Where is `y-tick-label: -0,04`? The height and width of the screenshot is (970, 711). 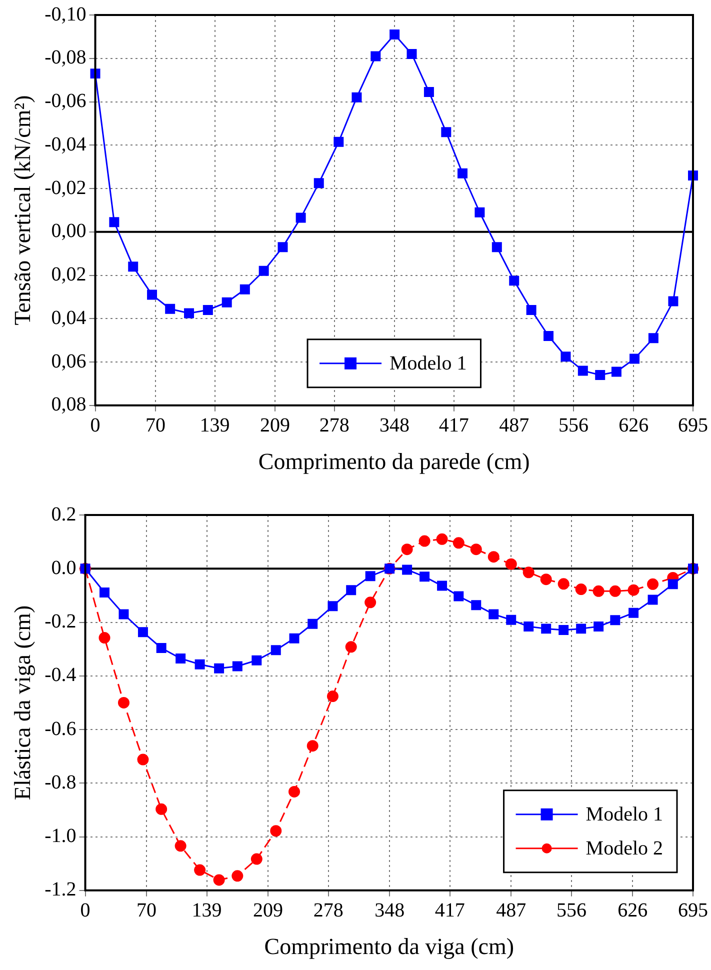 y-tick-label: -0,04 is located at coordinates (65, 144).